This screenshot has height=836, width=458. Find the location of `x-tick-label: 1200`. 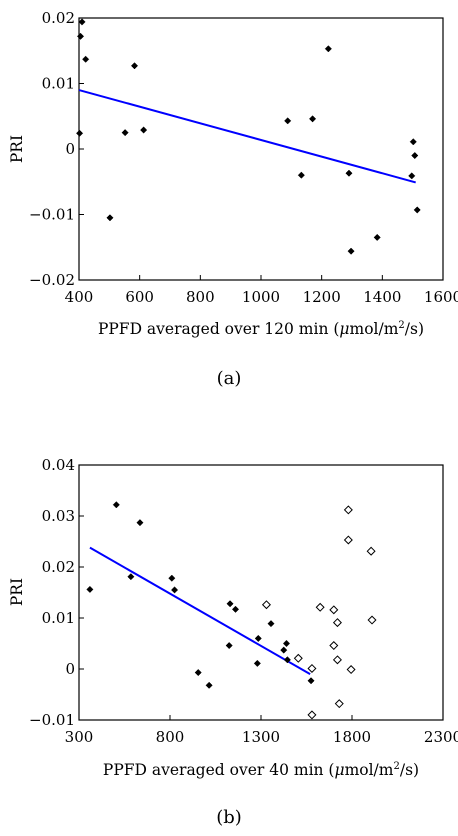

x-tick-label: 1200 is located at coordinates (322, 297).